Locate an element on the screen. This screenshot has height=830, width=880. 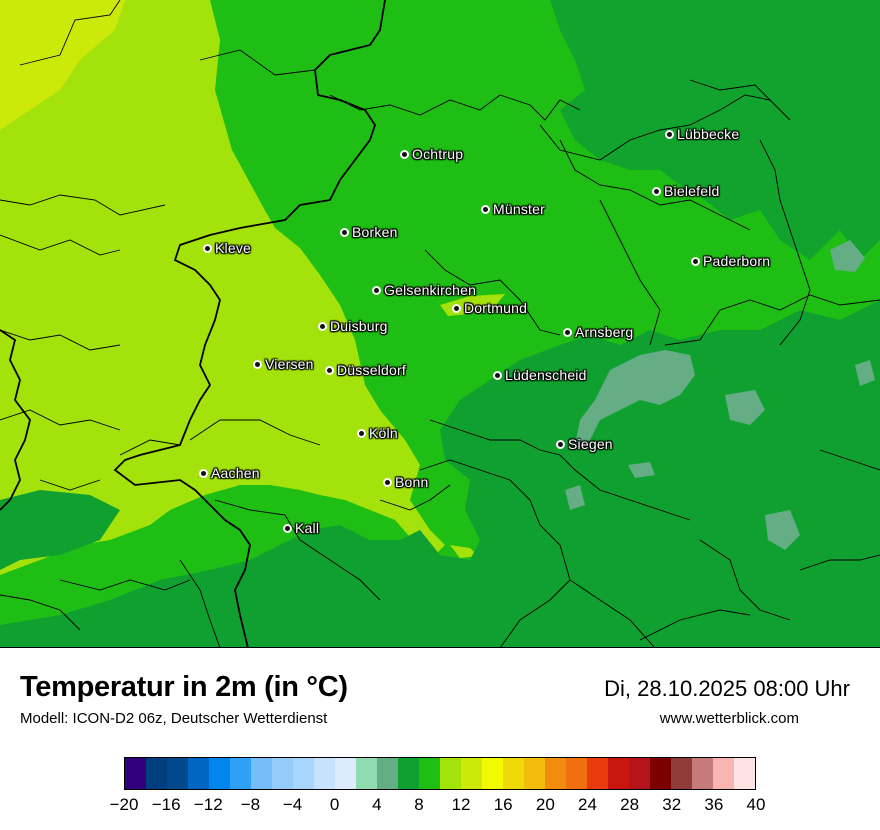
color-scale-tick-label: 24 is located at coordinates (587, 804).